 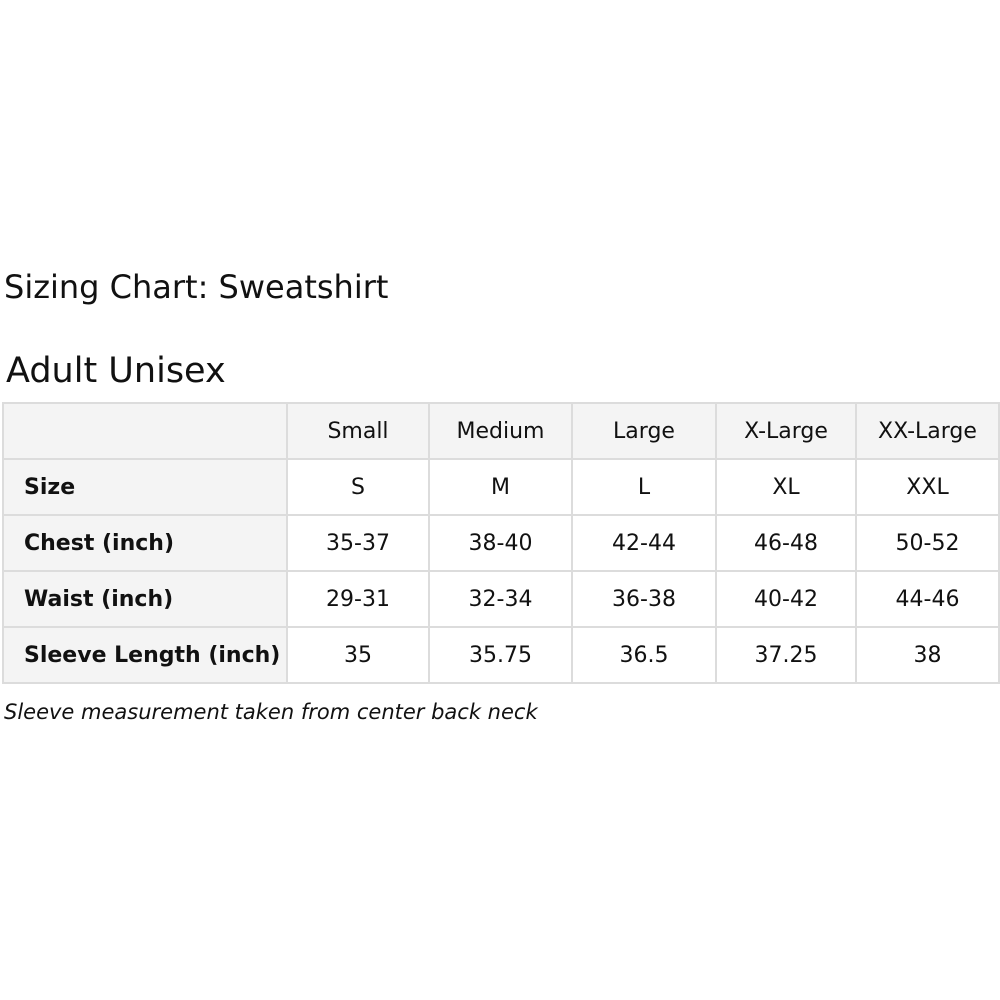 I want to click on header-cell: Small, so click(x=358, y=431).